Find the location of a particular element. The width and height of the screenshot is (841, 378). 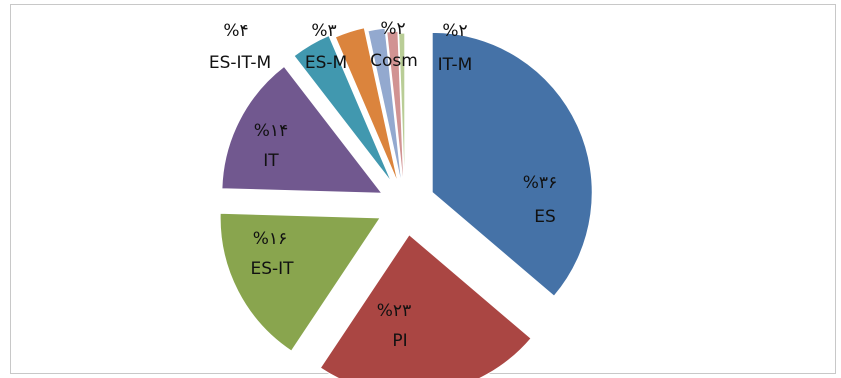

label-pct-es-it-m: %۴ is located at coordinates (235, 31).